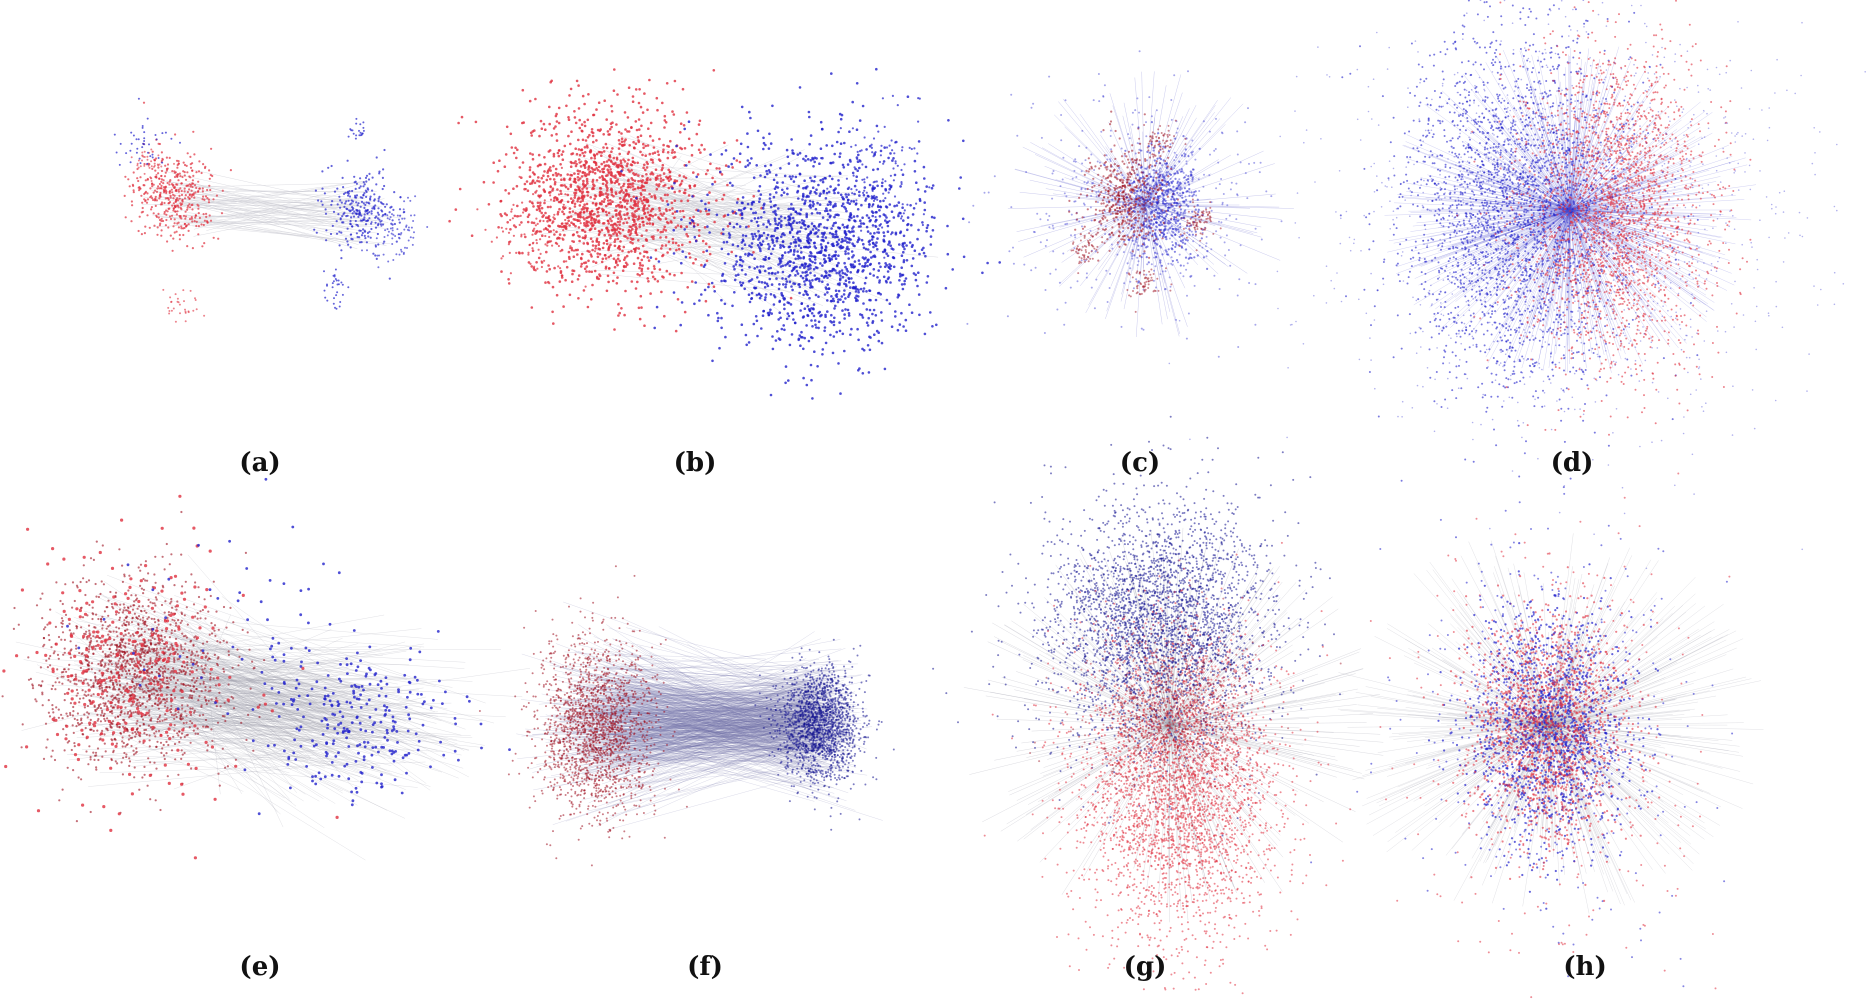 This screenshot has width=1870, height=1004. What do you see at coordinates (271, 210) in the screenshot?
I see `network-graph-a` at bounding box center [271, 210].